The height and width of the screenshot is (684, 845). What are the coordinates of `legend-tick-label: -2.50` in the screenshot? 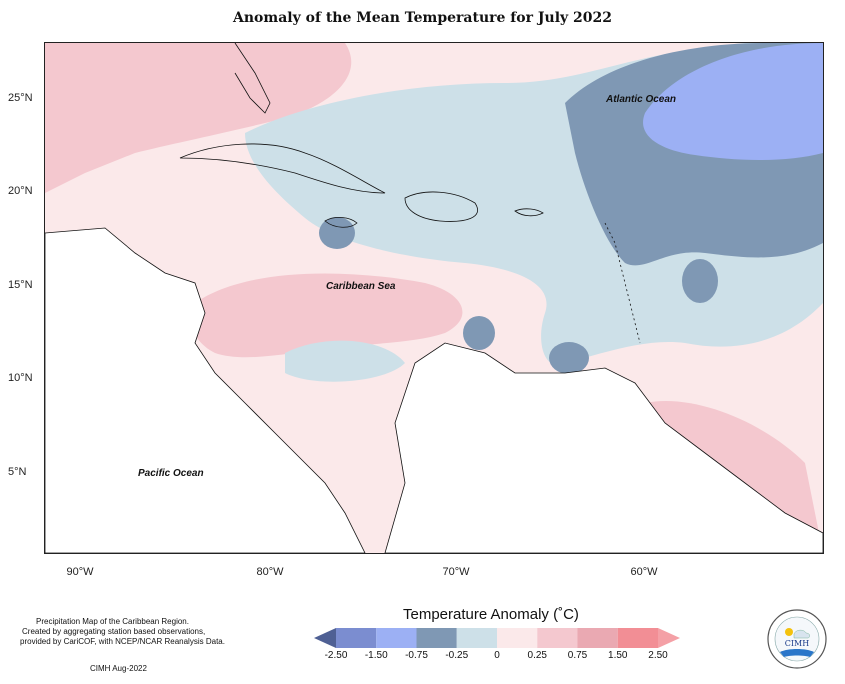 It's located at (336, 655).